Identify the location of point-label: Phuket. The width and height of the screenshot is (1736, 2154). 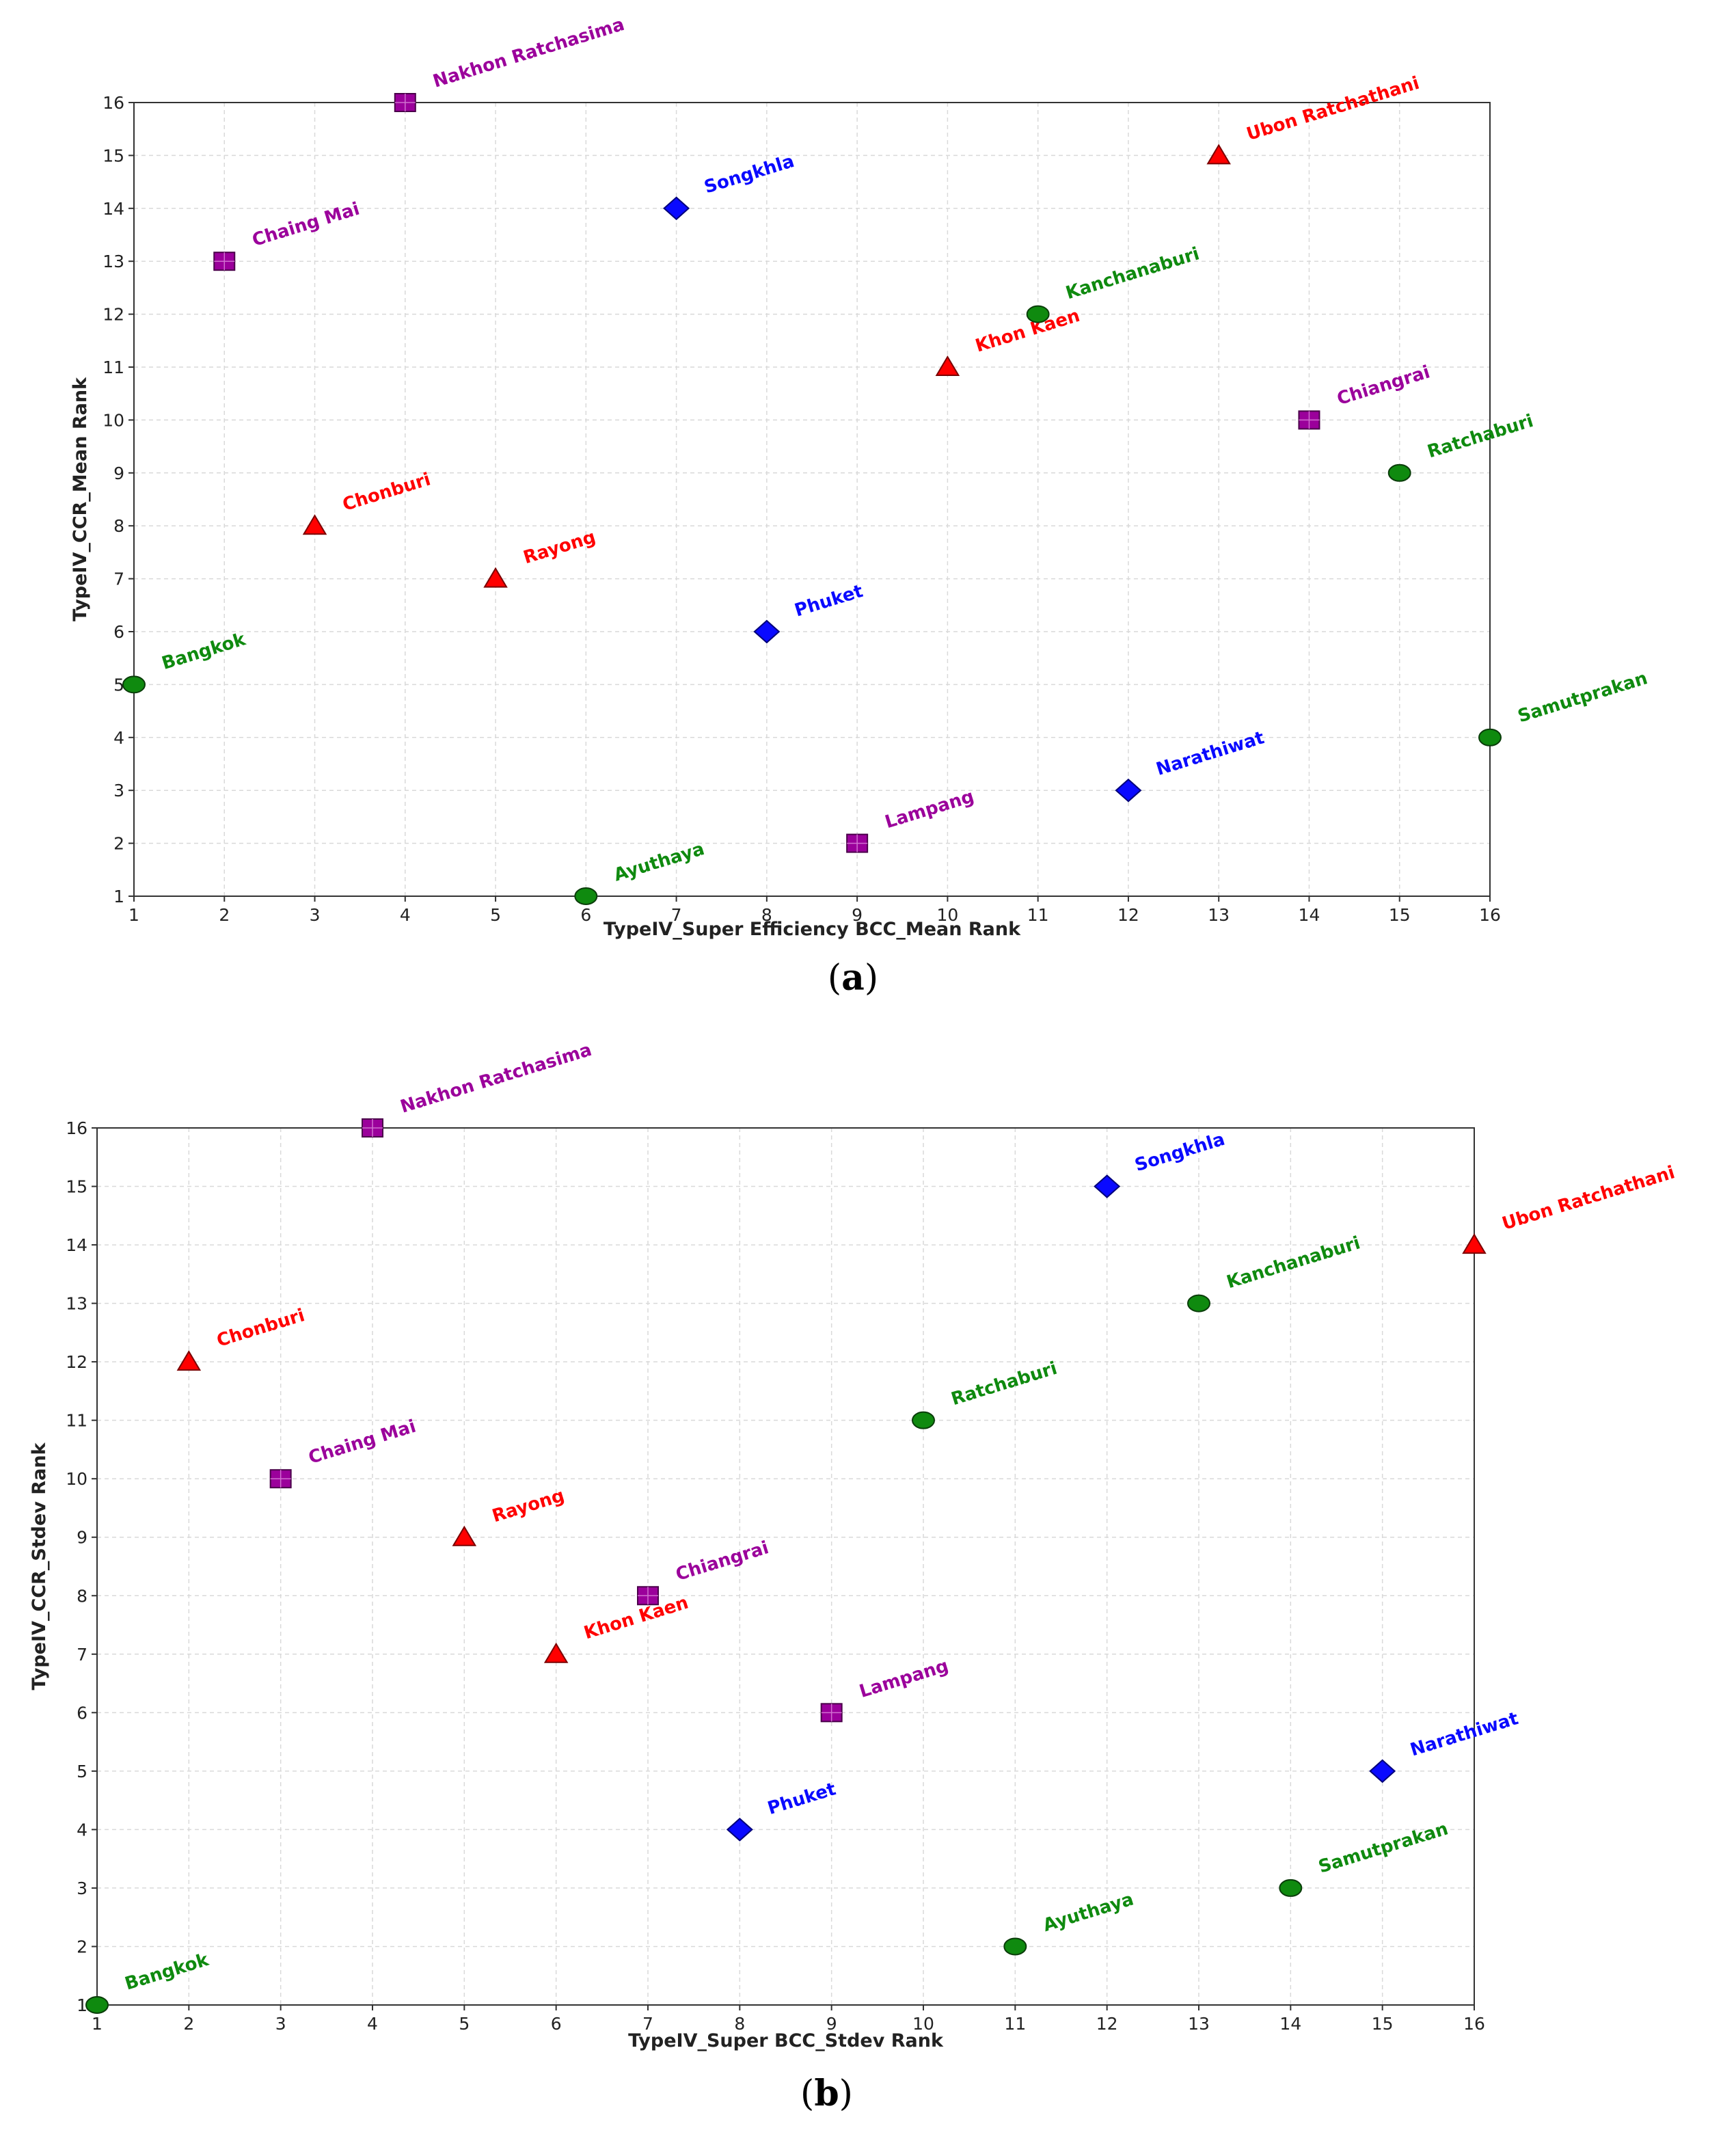
(802, 1799).